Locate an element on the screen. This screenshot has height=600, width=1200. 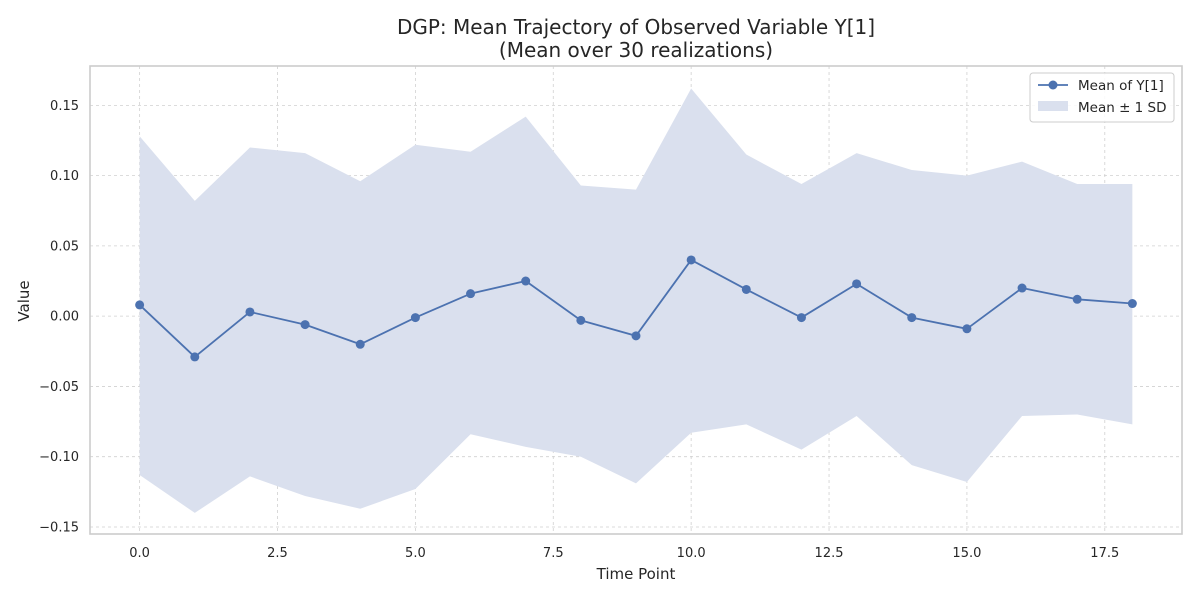
y-tick-label: 0.15 is located at coordinates (64, 106).